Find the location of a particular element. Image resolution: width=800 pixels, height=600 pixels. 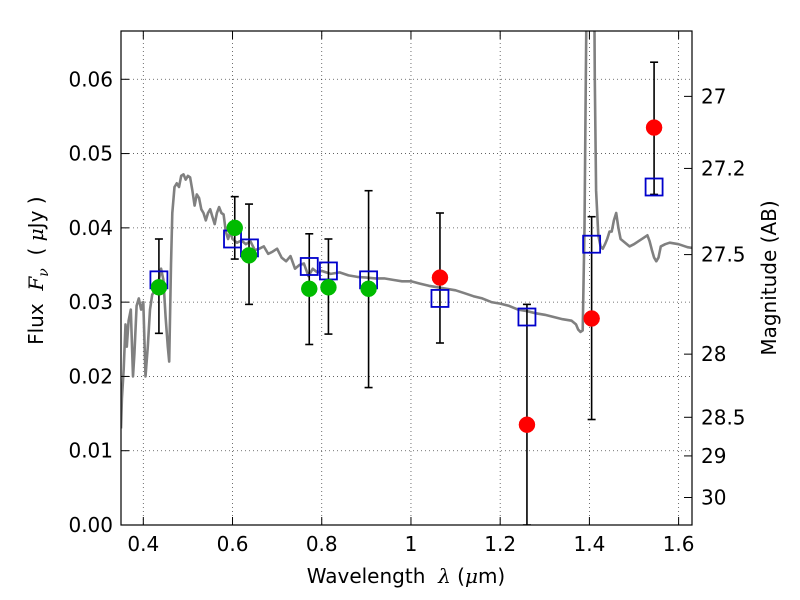

y2-tick-label: 29 is located at coordinates (713, 456).